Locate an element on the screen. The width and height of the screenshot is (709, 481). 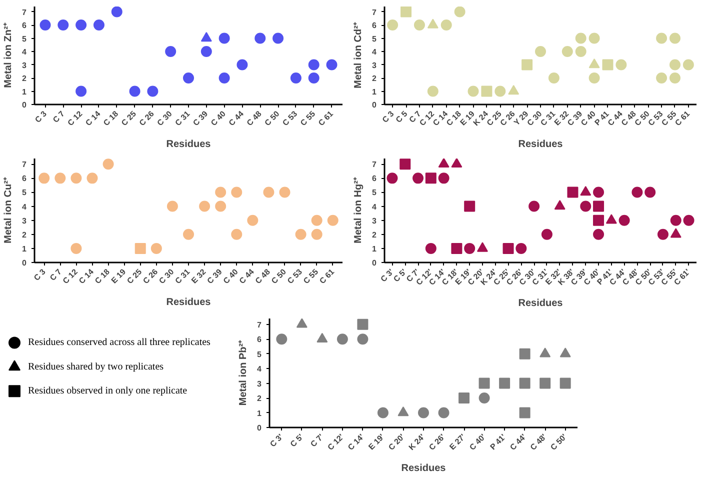
y-axis-title: Metal ion Zn²⁺ is located at coordinates (8, 55).